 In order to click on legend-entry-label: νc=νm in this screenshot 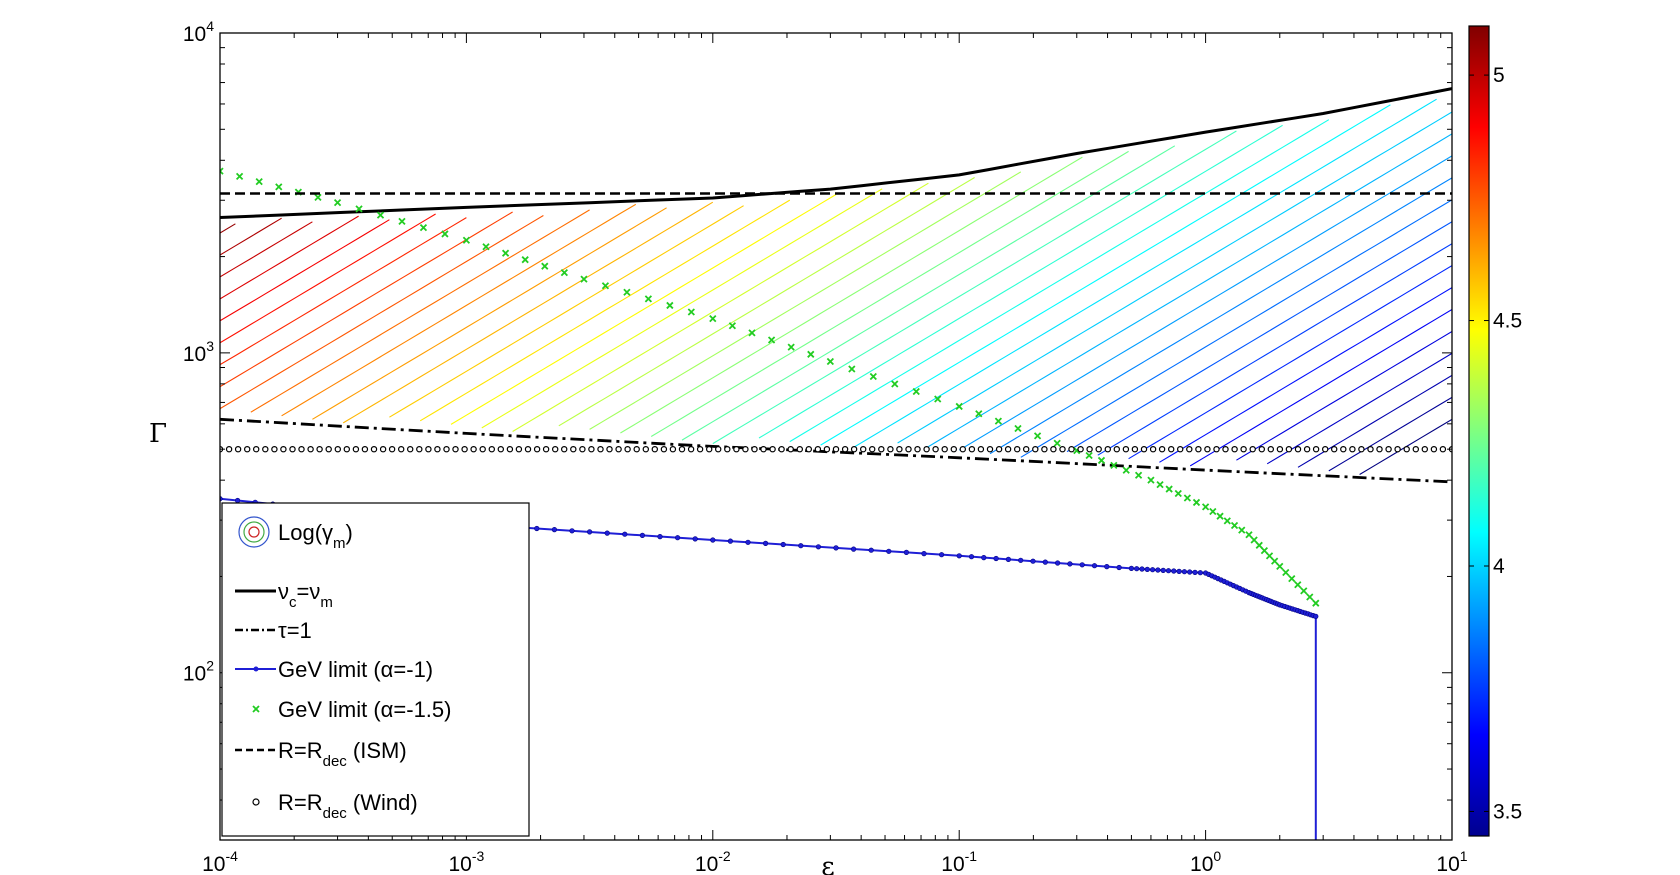, I will do `click(305, 595)`.